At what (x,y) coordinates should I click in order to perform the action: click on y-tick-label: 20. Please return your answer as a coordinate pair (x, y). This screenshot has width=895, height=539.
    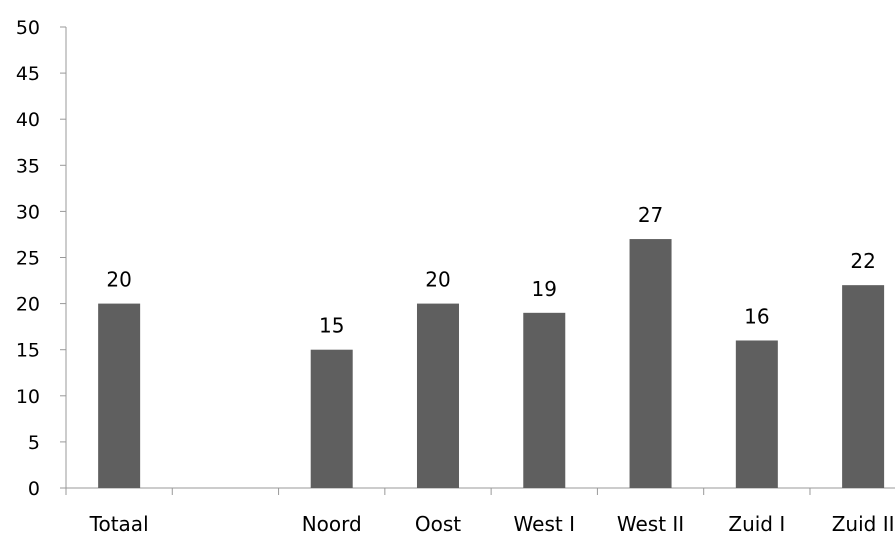
    Looking at the image, I should click on (28, 305).